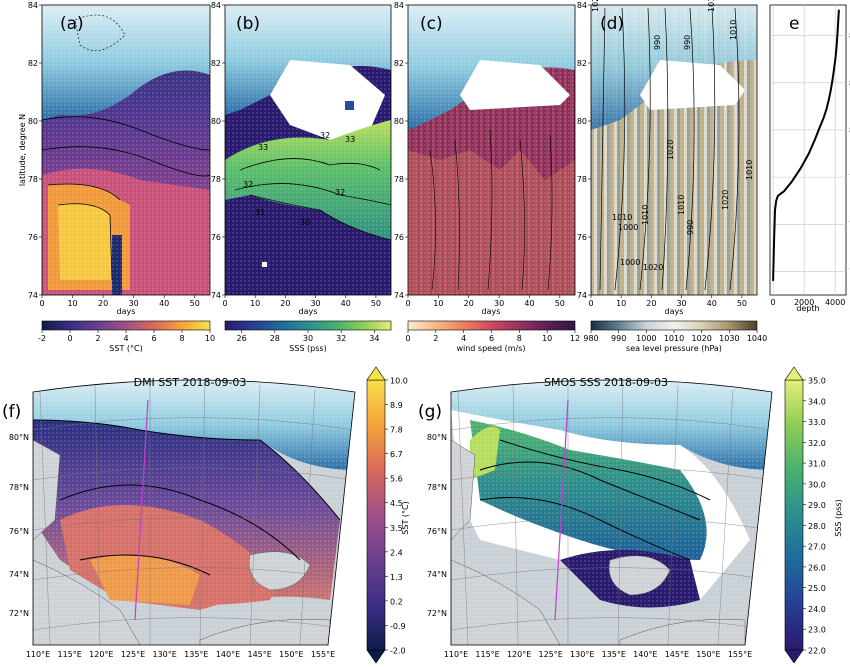 This screenshot has width=850, height=667. I want to click on panel-a-field, so click(126, 150).